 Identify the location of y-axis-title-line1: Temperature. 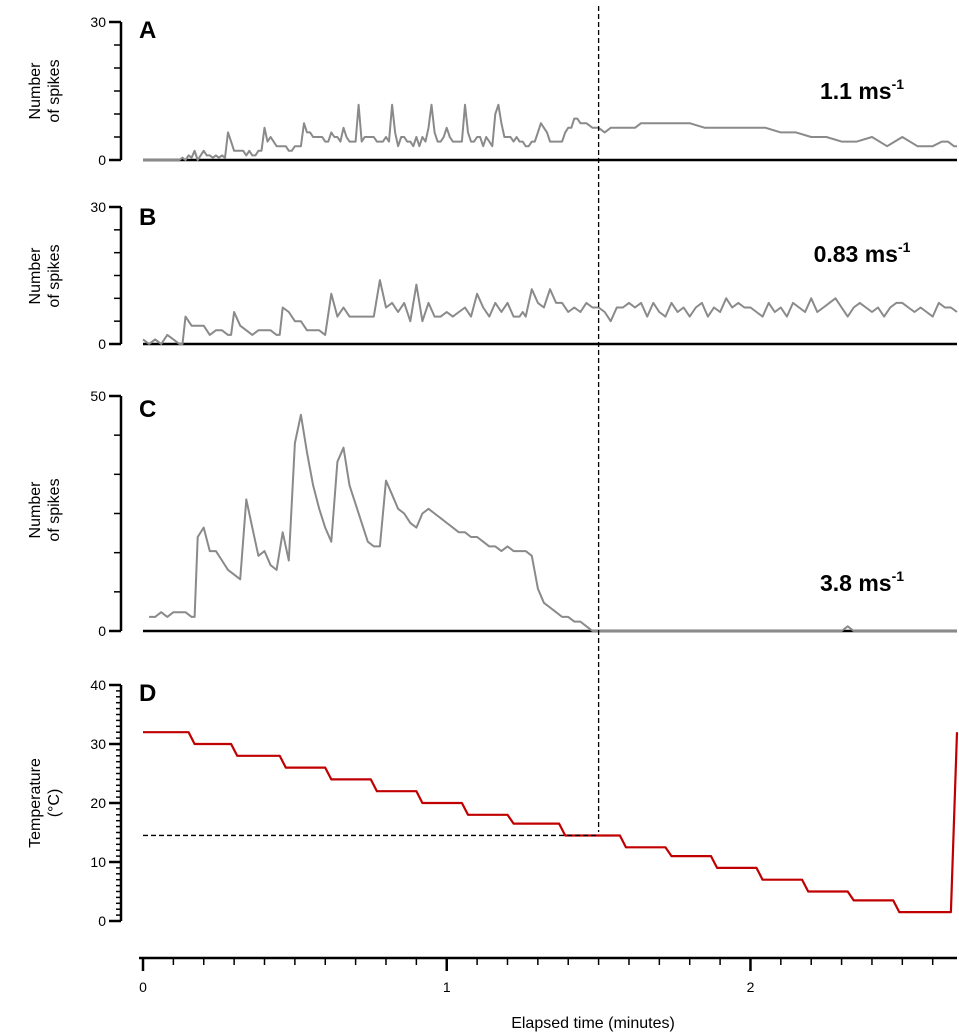
(35, 803).